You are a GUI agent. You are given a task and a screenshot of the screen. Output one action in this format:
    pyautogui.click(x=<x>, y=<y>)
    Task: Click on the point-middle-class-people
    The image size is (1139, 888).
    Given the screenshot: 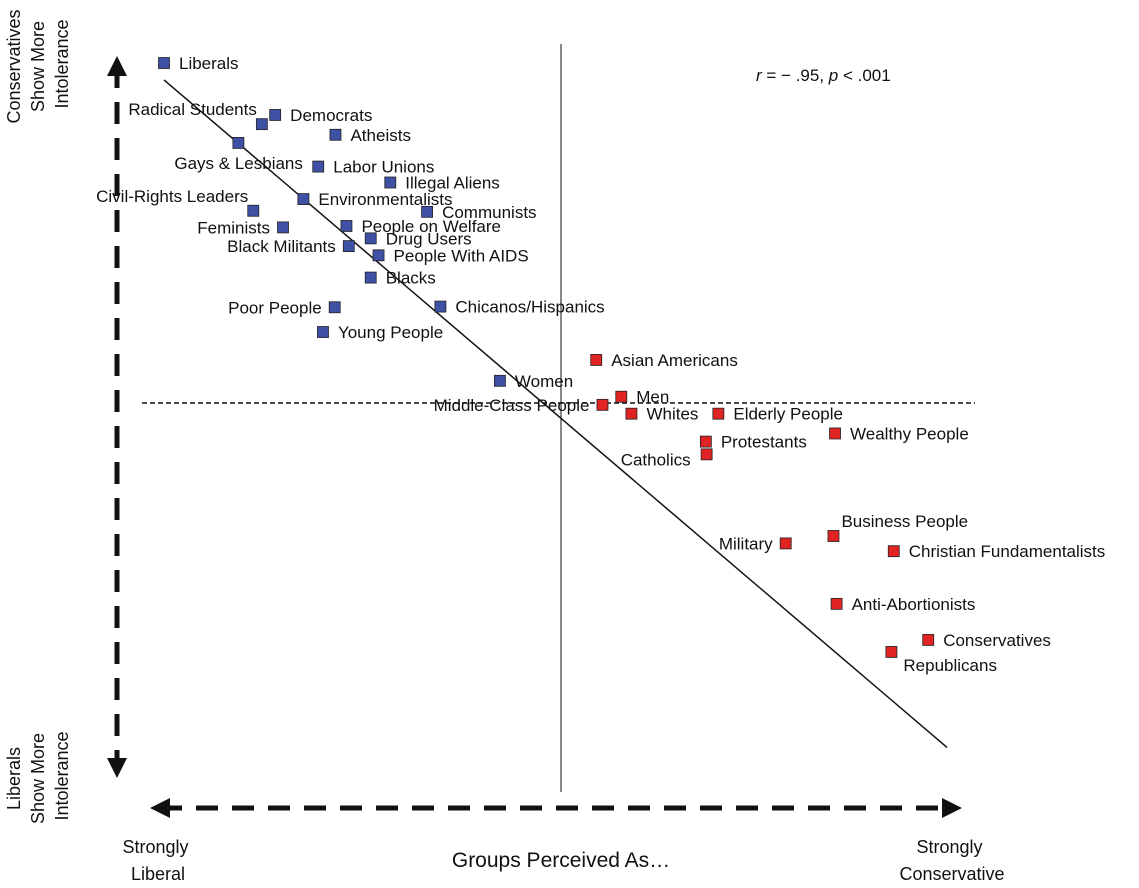 What is the action you would take?
    pyautogui.click(x=602, y=404)
    